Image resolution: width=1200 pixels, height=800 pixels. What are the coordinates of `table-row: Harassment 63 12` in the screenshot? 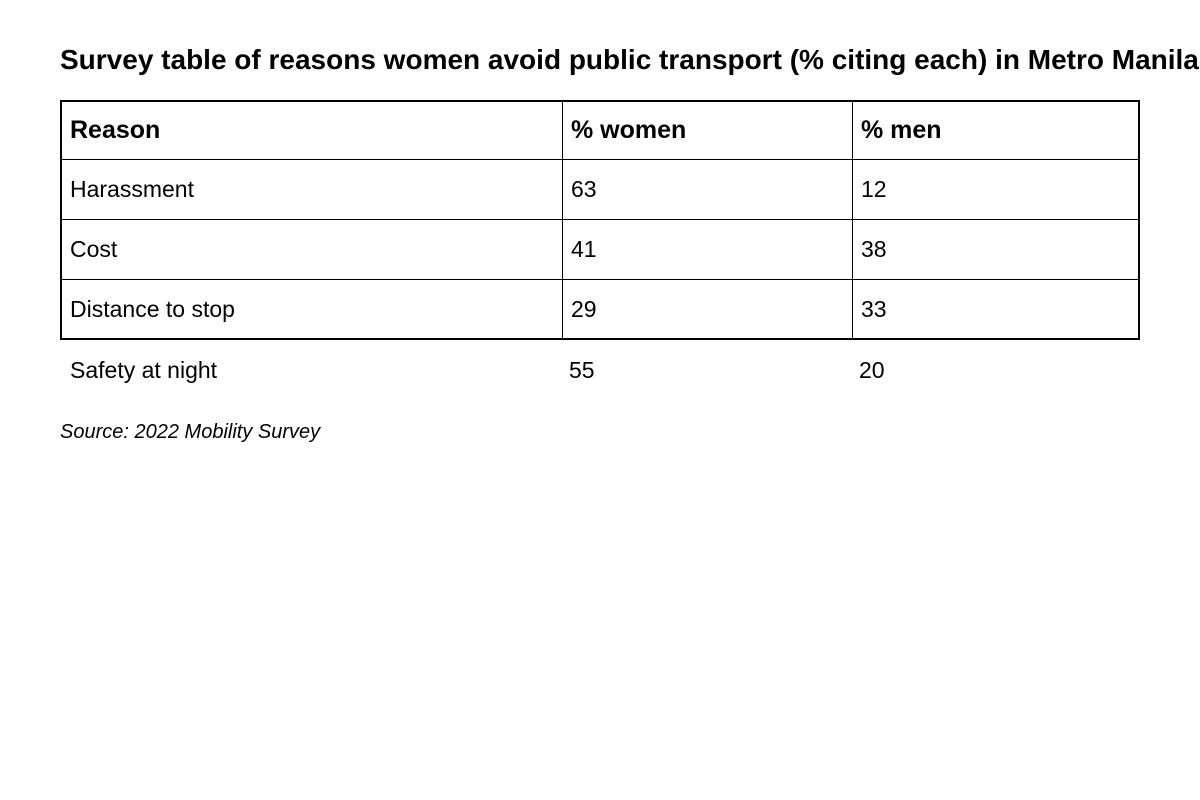 It's located at (600, 190).